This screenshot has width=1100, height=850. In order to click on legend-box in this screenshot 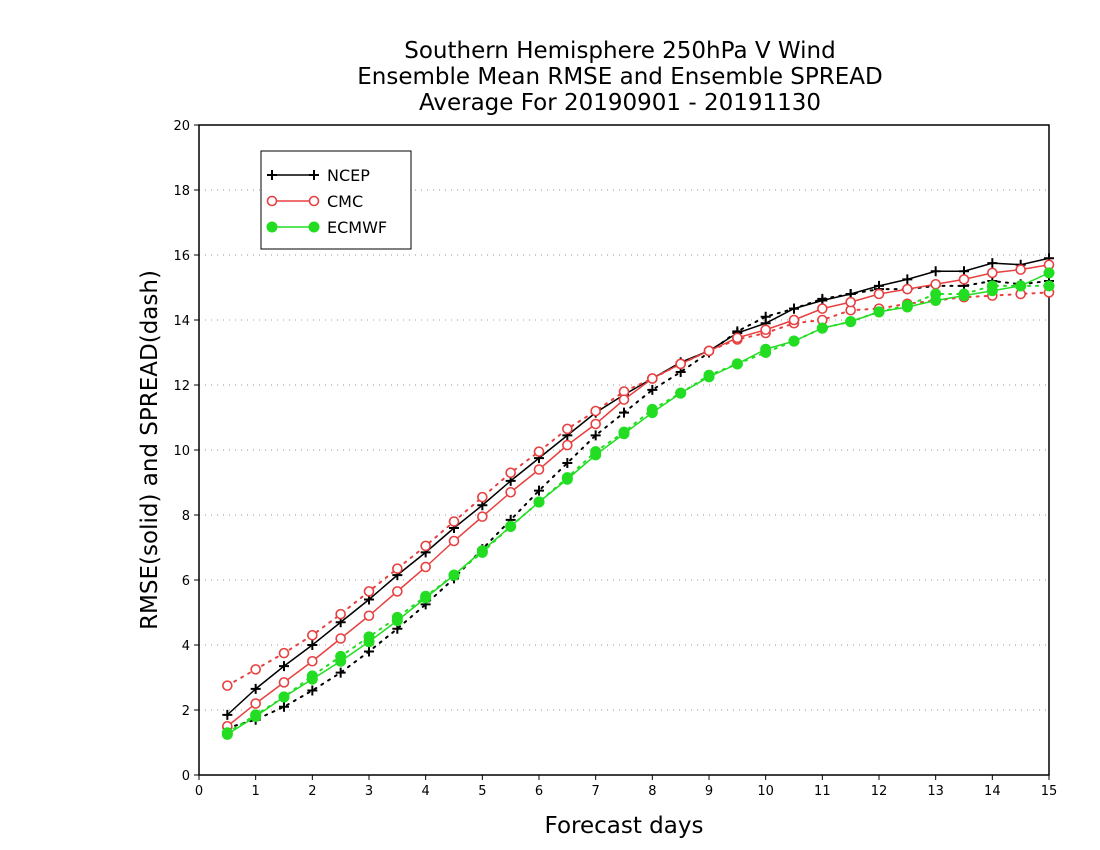, I will do `click(336, 200)`.